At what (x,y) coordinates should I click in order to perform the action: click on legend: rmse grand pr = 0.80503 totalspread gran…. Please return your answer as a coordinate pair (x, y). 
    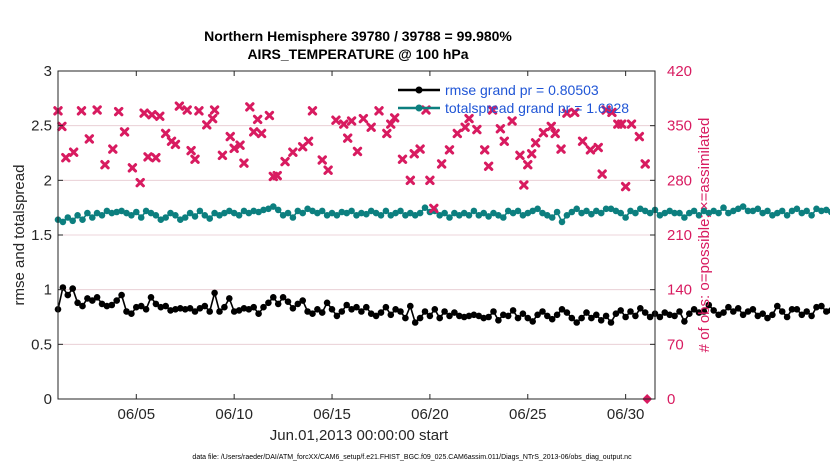
    Looking at the image, I should click on (513, 99).